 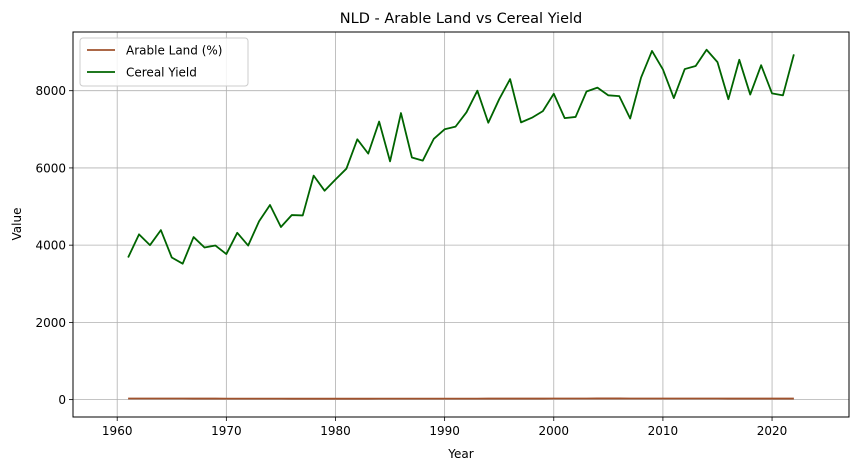 I want to click on y-tick-label: 4000, so click(x=50, y=246).